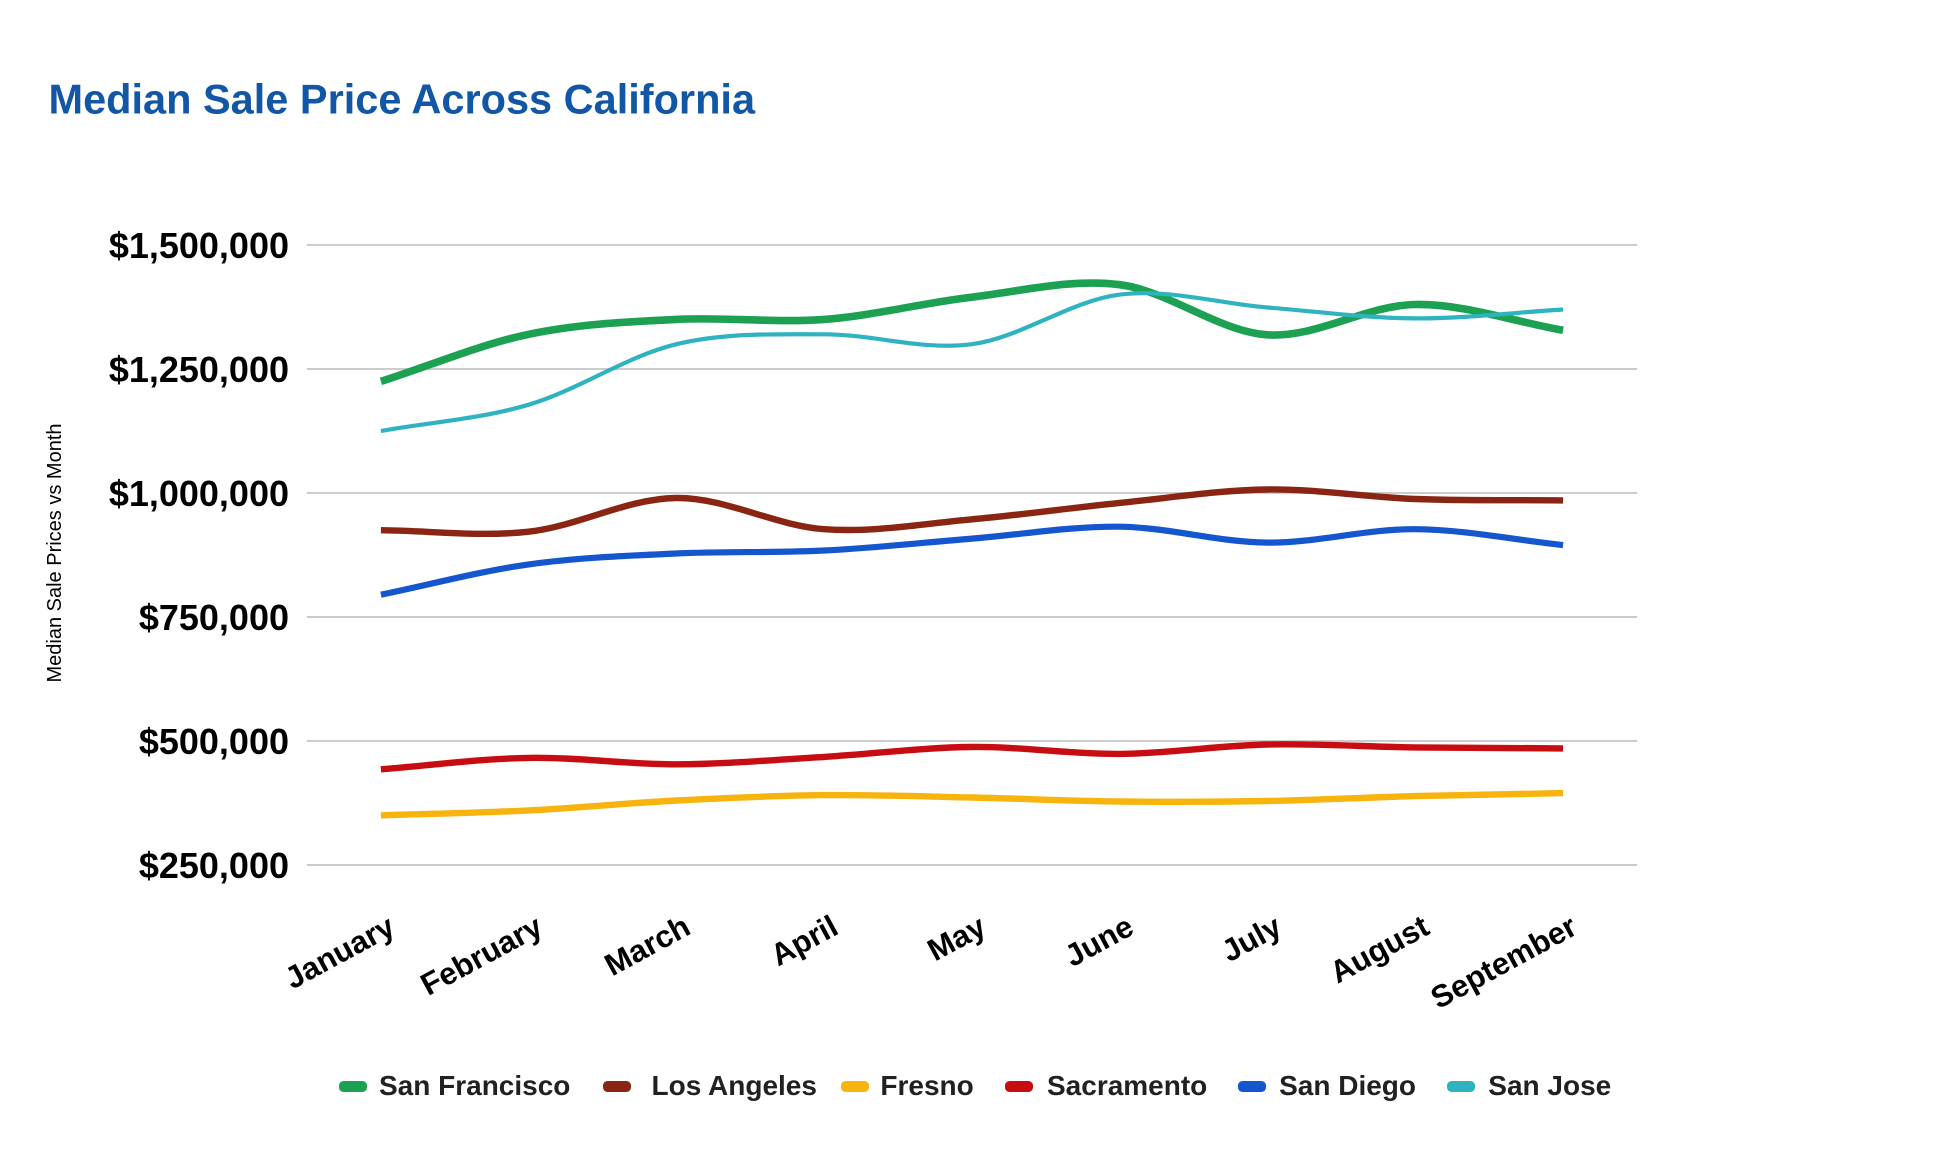  Describe the element at coordinates (199, 369) in the screenshot. I see `svg-text: $1,250,000` at that location.